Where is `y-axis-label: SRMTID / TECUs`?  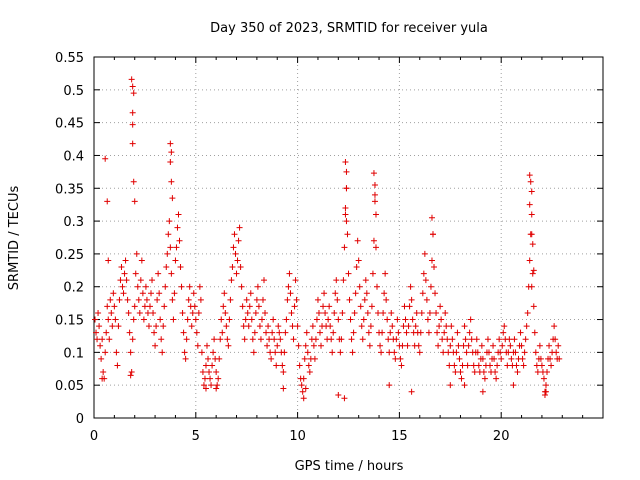
y-axis-label: SRMTID / TECUs is located at coordinates (14, 238).